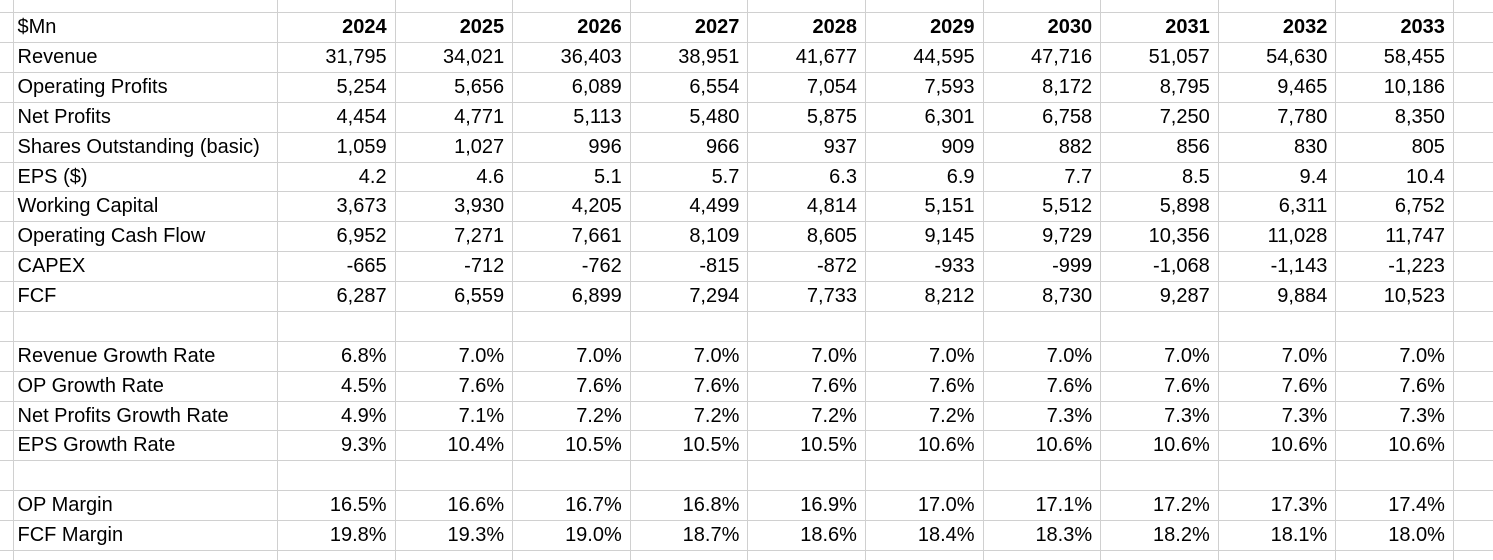  I want to click on year-header-cell: 2026, so click(572, 28).